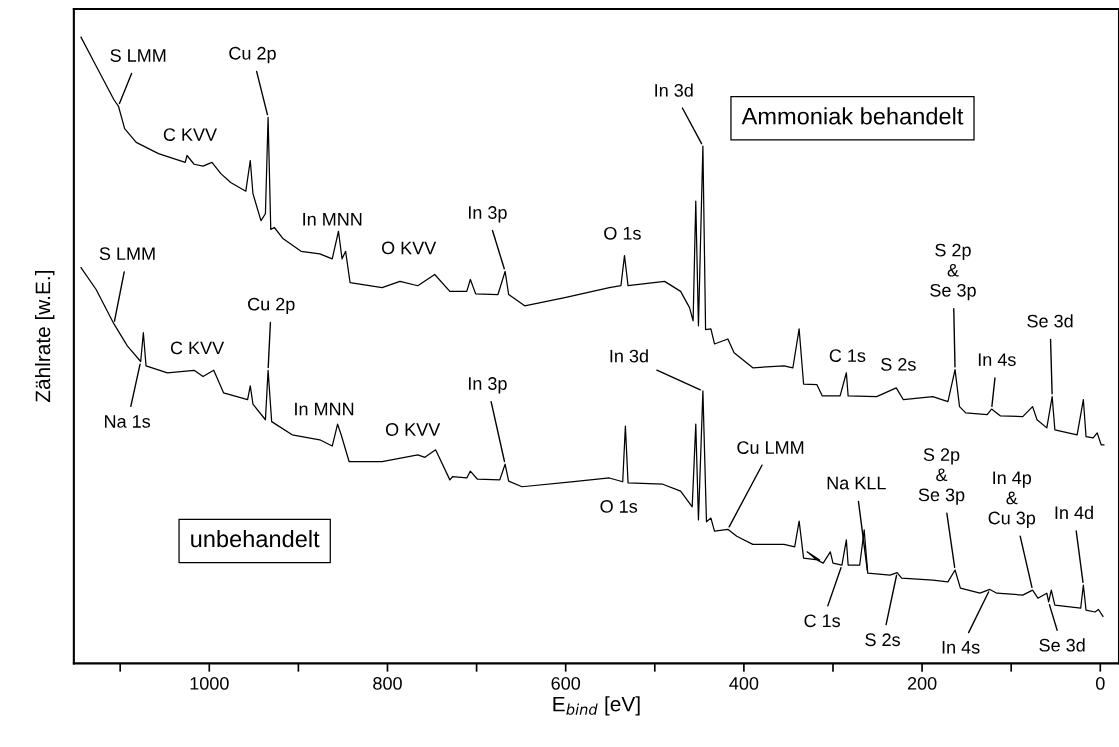 The height and width of the screenshot is (747, 1119). Describe the element at coordinates (1074, 512) in the screenshot. I see `annotation: In 4d` at that location.